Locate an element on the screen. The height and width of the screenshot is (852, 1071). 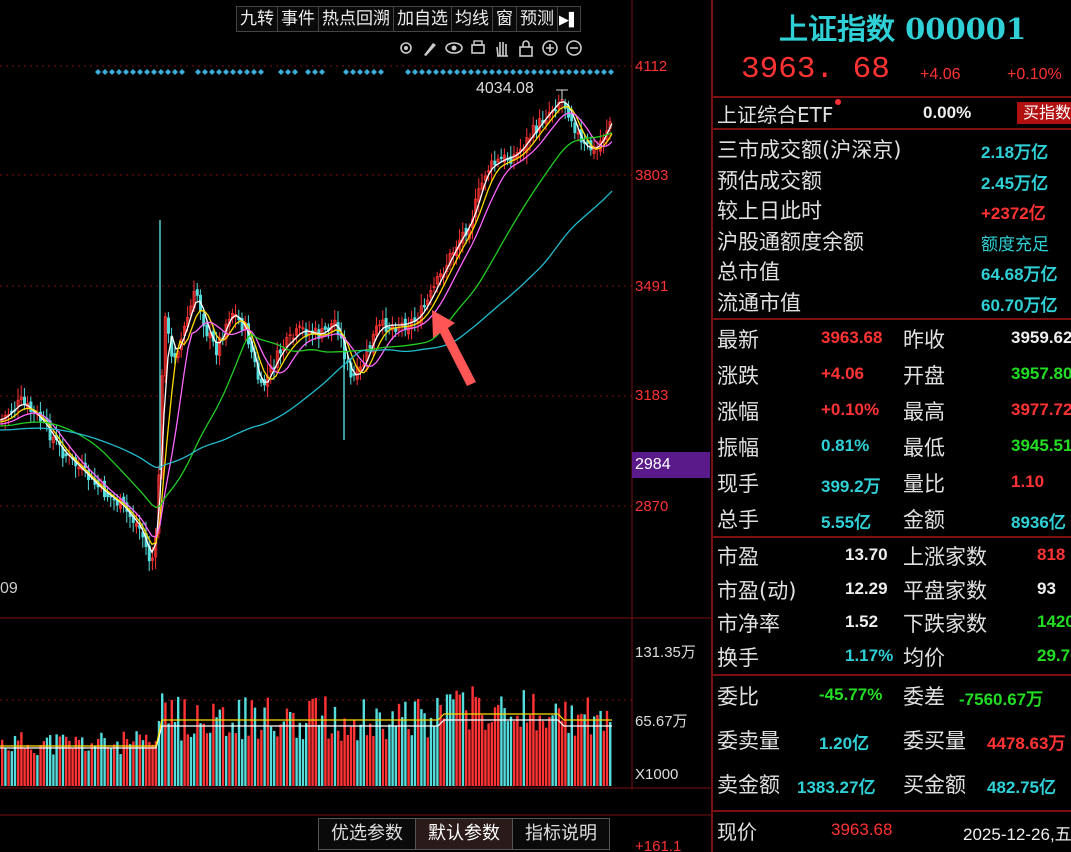
price-axis-label: 3491 is located at coordinates (652, 286).